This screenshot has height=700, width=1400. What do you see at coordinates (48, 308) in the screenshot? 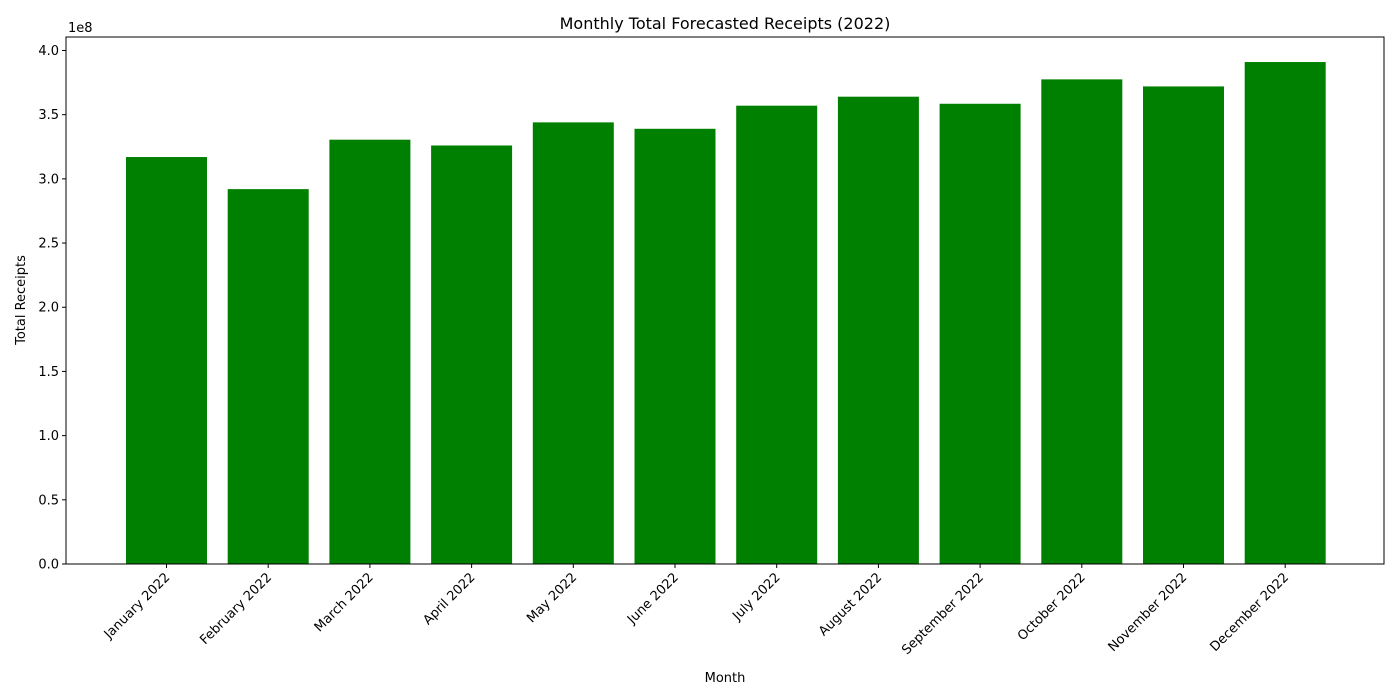
I see `y-tick-label: 2.0` at bounding box center [48, 308].